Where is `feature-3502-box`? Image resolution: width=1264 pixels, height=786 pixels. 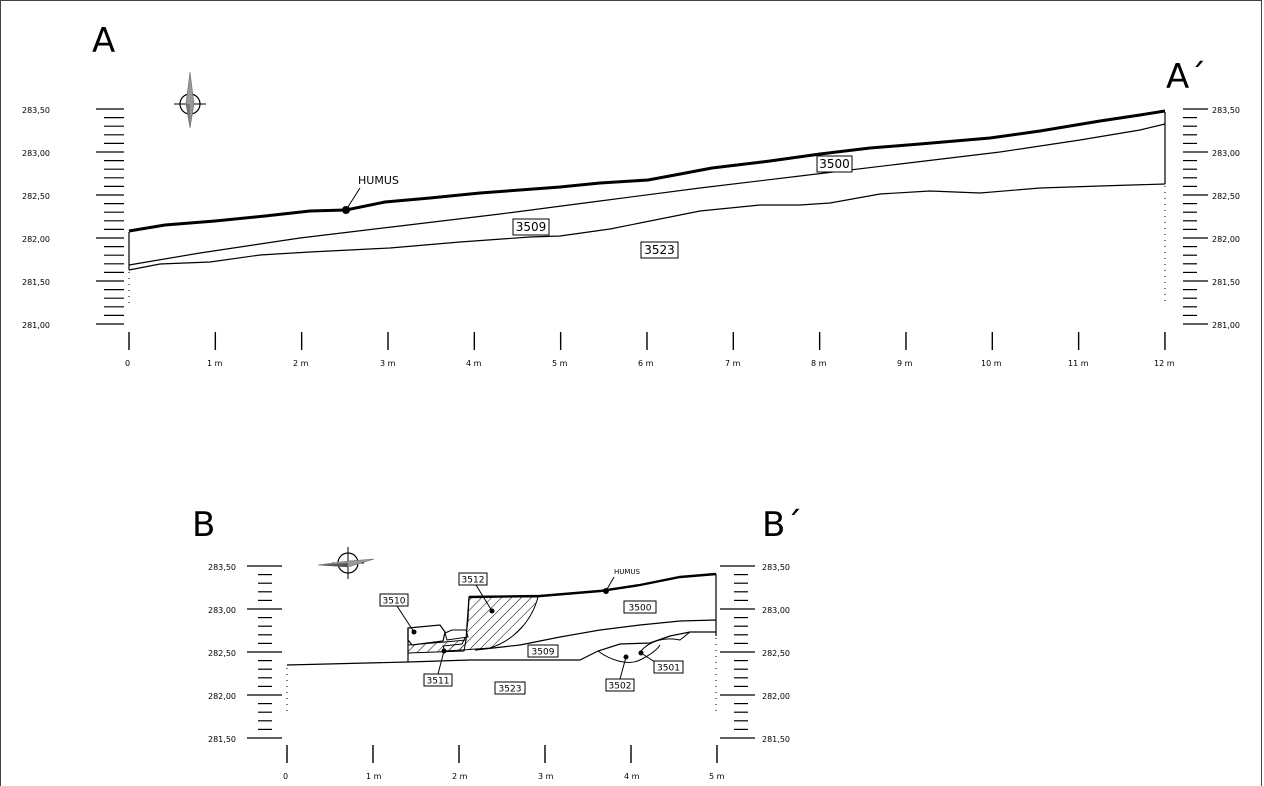 feature-3502-box is located at coordinates (620, 685).